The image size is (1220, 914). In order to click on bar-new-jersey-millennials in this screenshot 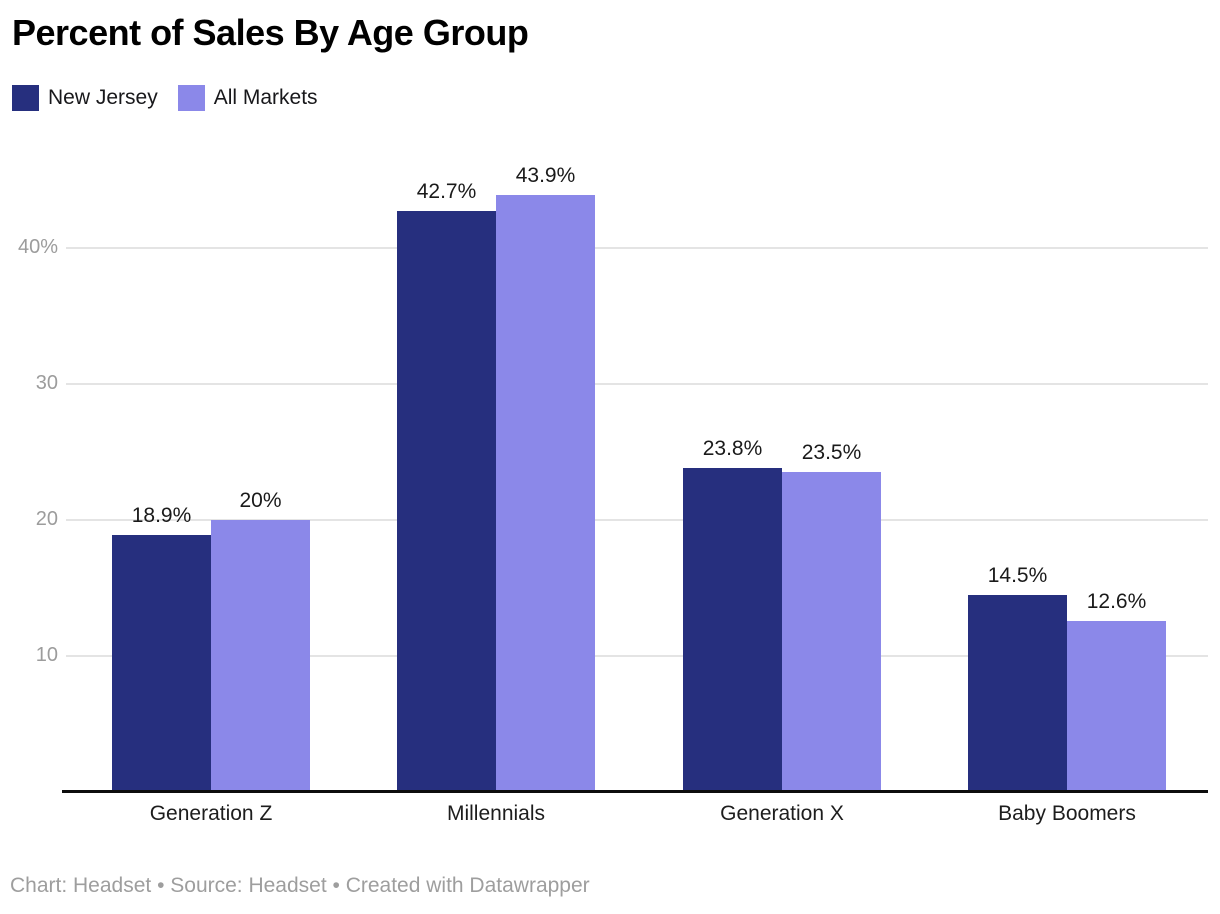, I will do `click(446, 501)`.